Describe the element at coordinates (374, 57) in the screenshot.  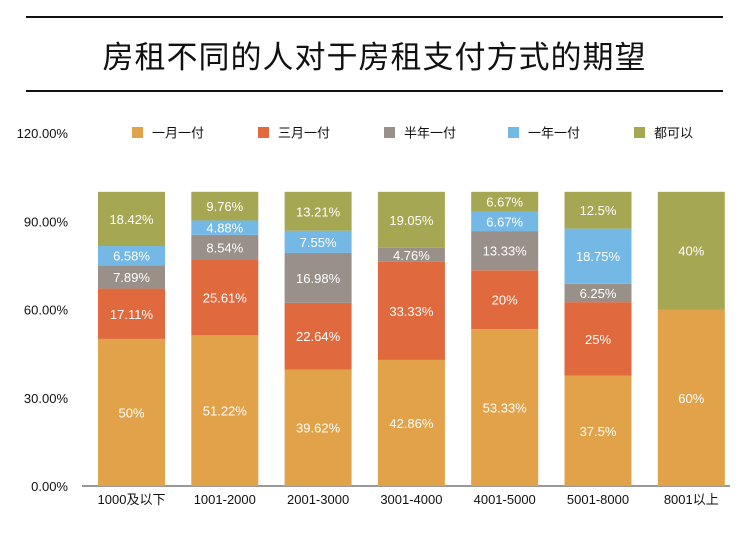
I see `chart-title: 房租不同的人对于房租支付方式的期望` at that location.